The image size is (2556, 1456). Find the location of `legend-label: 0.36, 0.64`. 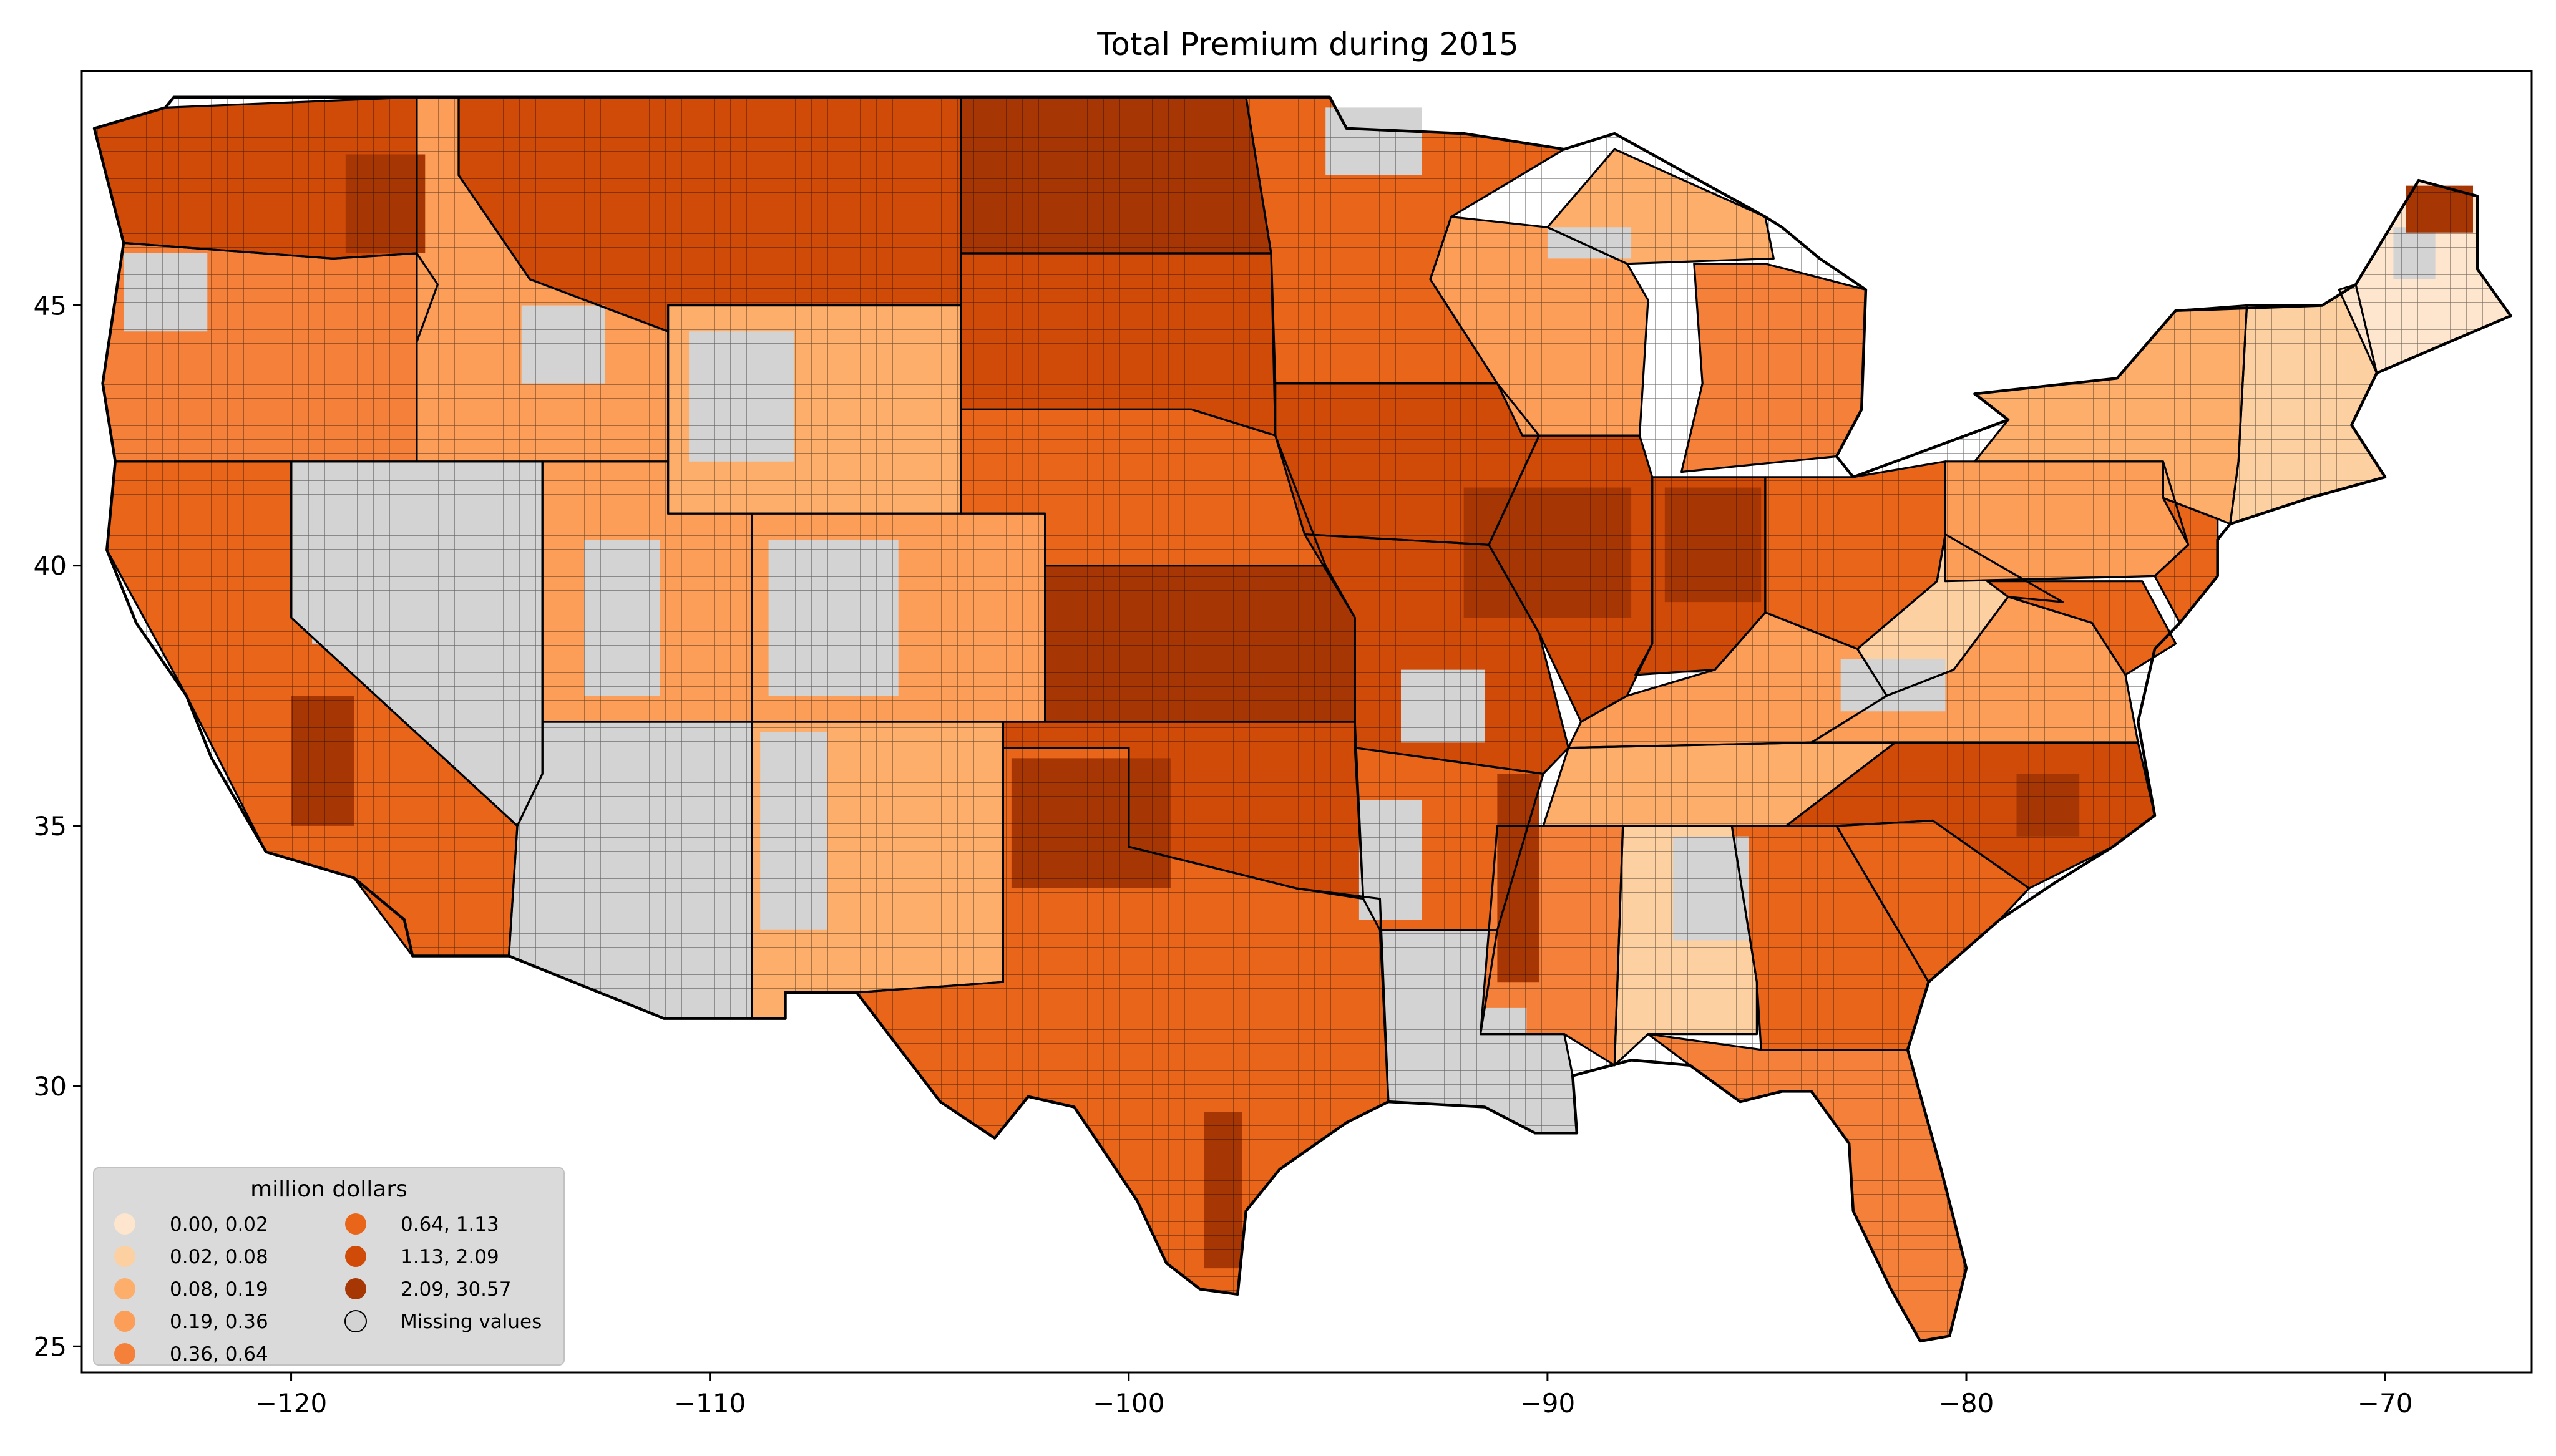

legend-label: 0.36, 0.64 is located at coordinates (219, 1355).